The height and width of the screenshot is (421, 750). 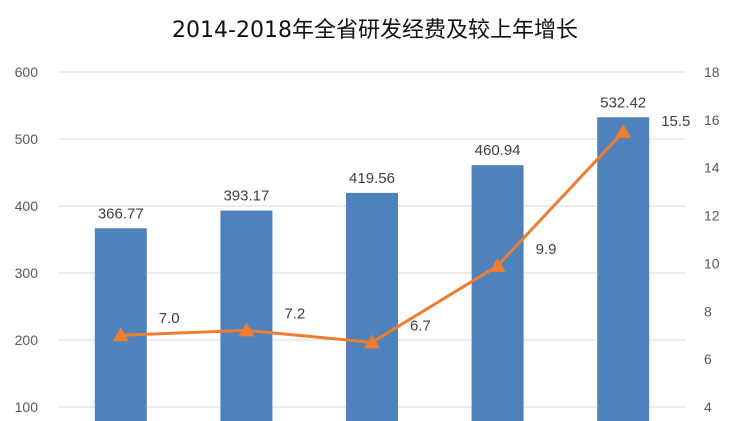 What do you see at coordinates (27, 206) in the screenshot?
I see `y-left-tick-label: 400` at bounding box center [27, 206].